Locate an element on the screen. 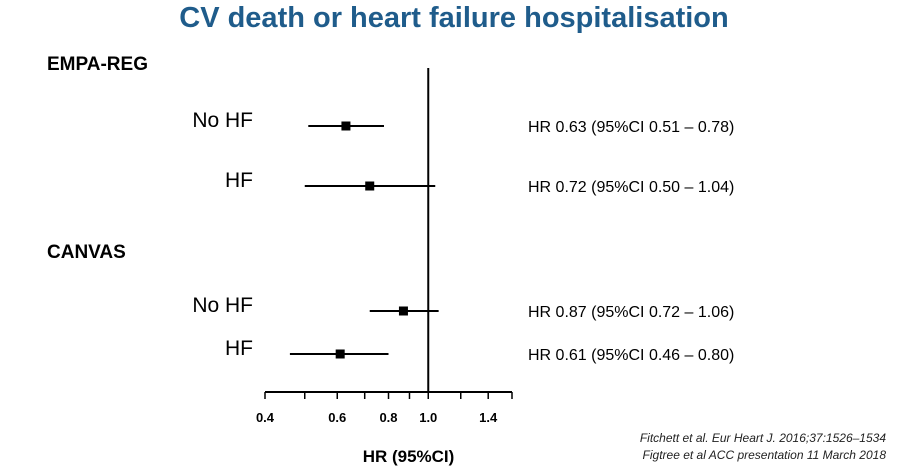 The image size is (908, 468). x-tick-label: 1.4 is located at coordinates (488, 417).